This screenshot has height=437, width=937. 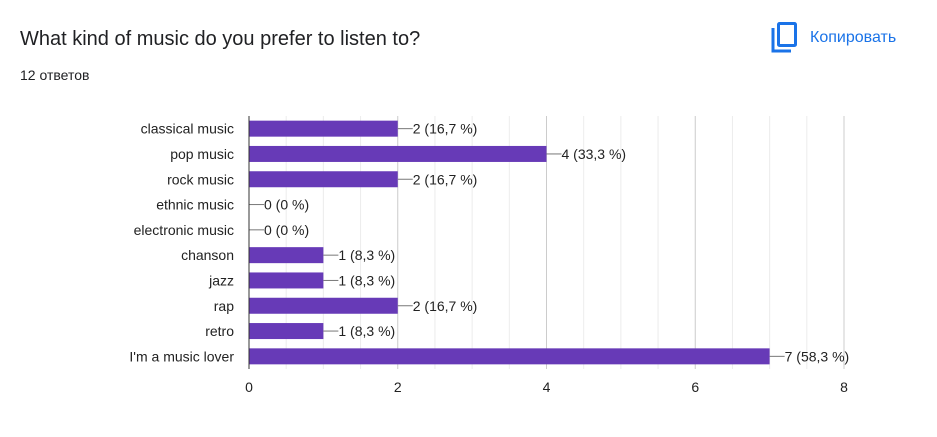 I want to click on data-label: 7 (58,3 %), so click(x=817, y=356).